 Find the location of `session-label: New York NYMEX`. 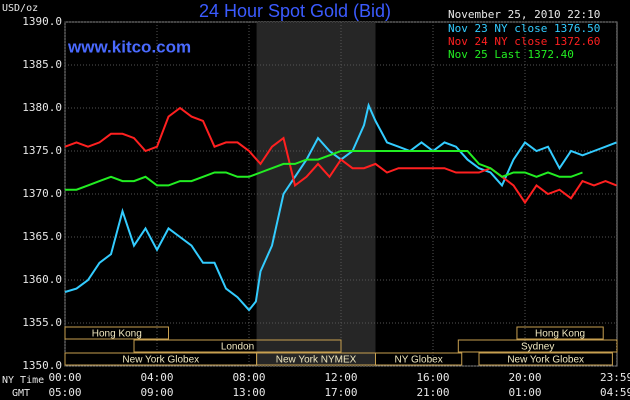

session-label: New York NYMEX is located at coordinates (316, 360).